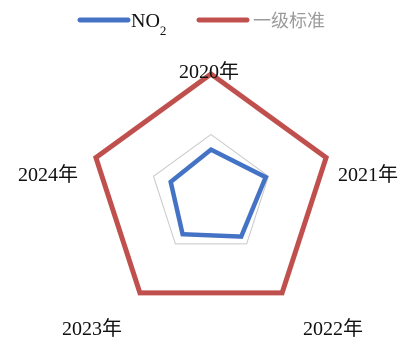 The image size is (409, 340). I want to click on series-no2-polygon, so click(218, 192).